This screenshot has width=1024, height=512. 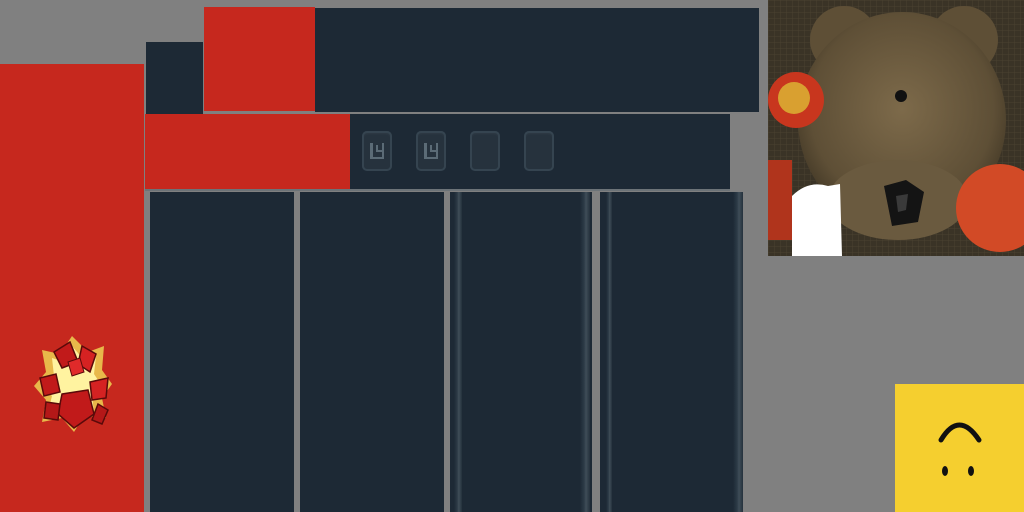 What do you see at coordinates (259, 59) in the screenshot?
I see `top-red-block` at bounding box center [259, 59].